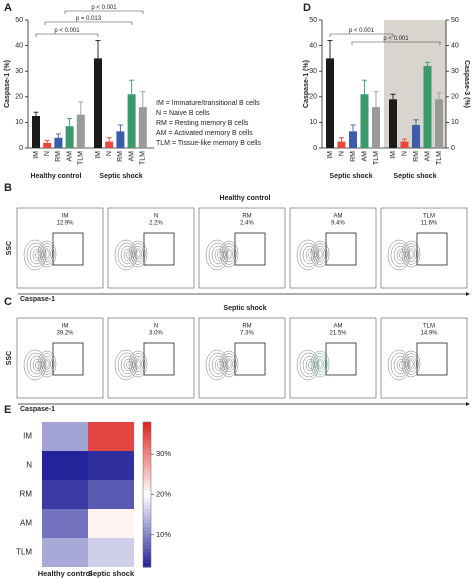  What do you see at coordinates (455, 97) in the screenshot?
I see `y2-tick-label: 20` at bounding box center [455, 97].